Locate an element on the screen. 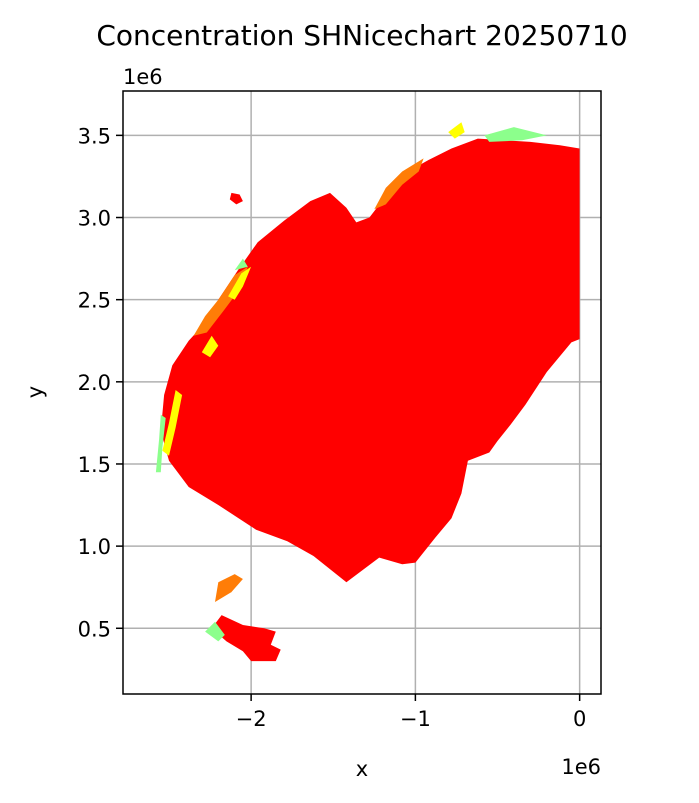 Image resolution: width=699 pixels, height=803 pixels. y-tick-label: 3.0 is located at coordinates (94, 219).